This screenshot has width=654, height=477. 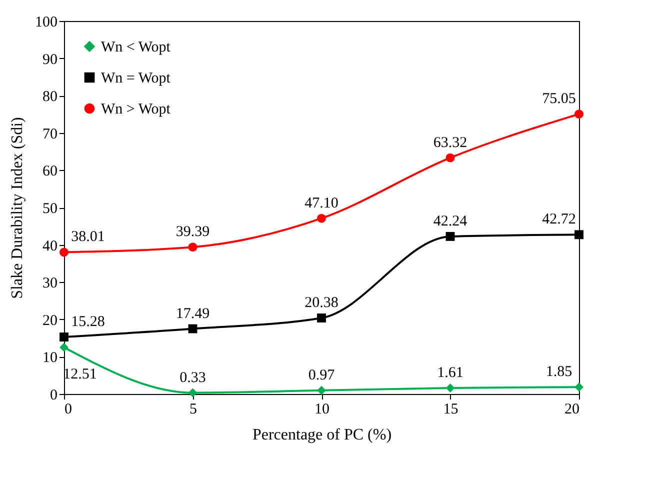 What do you see at coordinates (88, 237) in the screenshot?
I see `data-label: 38.01` at bounding box center [88, 237].